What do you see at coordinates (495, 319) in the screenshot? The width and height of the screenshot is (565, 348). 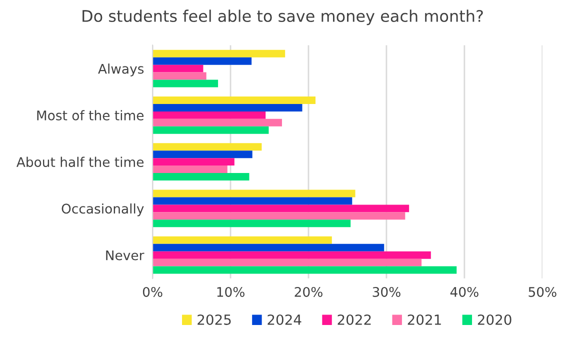 I see `legend-label: 2020` at bounding box center [495, 319].